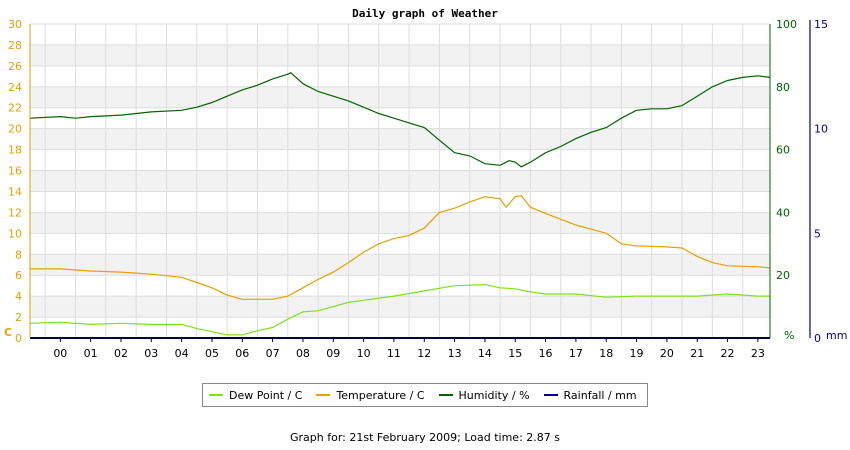 The height and width of the screenshot is (450, 850). I want to click on humidity-tick-label: 40, so click(783, 212).